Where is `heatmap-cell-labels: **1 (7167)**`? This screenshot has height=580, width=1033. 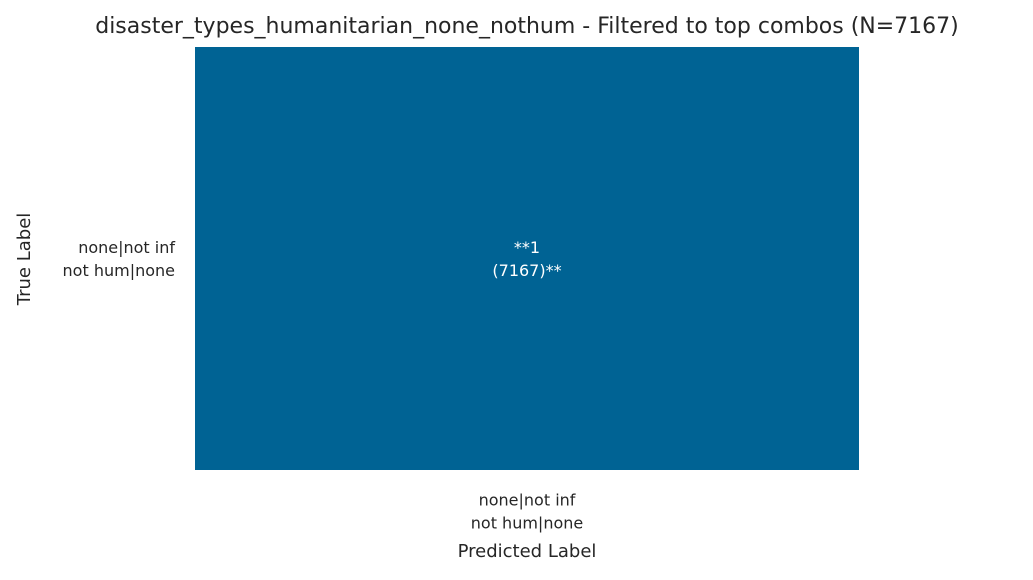 heatmap-cell-labels: **1 (7167)** is located at coordinates (526, 259).